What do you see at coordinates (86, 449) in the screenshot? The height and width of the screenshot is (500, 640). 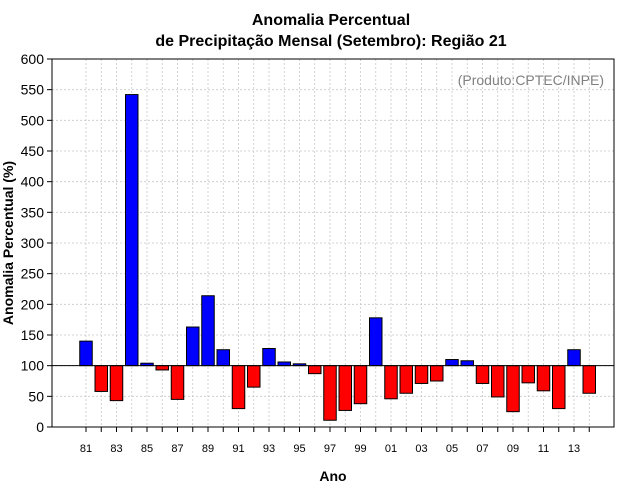 I see `x-tick-label: 81` at bounding box center [86, 449].